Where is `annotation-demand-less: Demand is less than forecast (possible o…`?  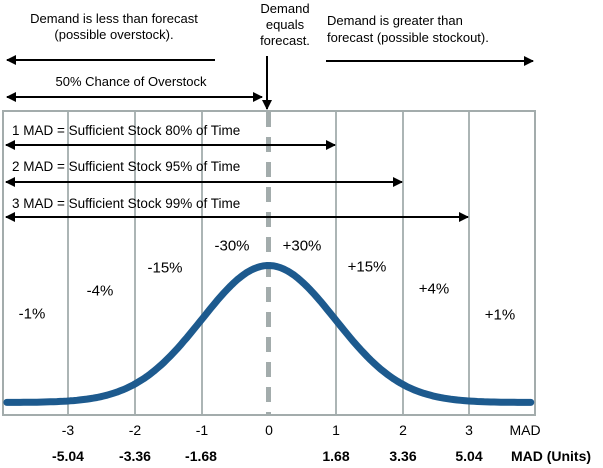 annotation-demand-less: Demand is less than forecast (possible o… is located at coordinates (114, 27).